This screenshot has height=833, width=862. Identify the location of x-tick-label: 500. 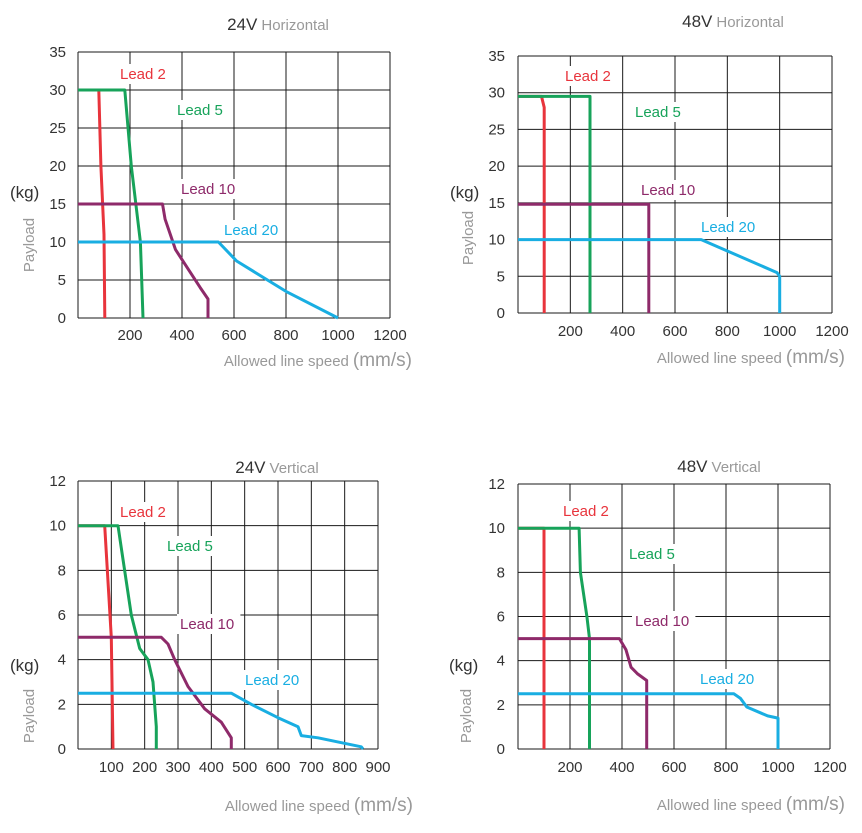
(244, 767).